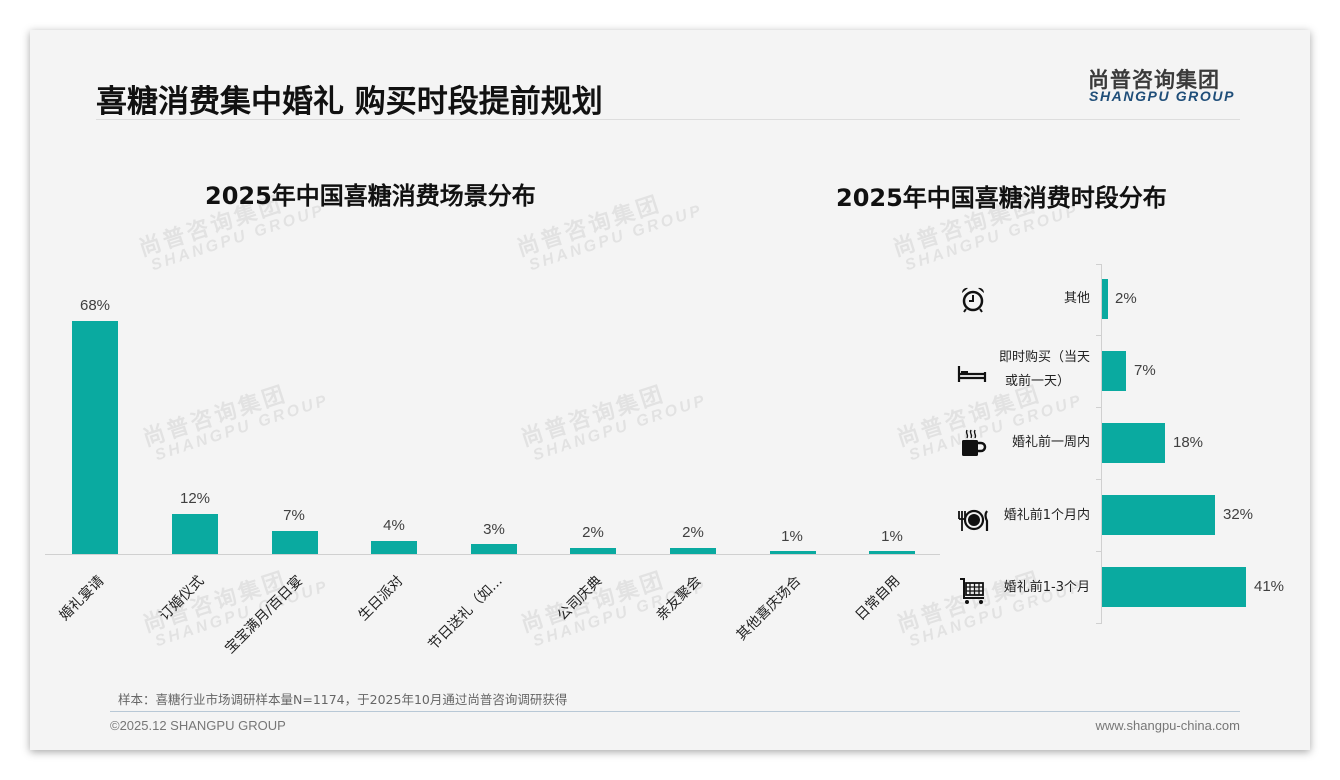  What do you see at coordinates (82, 598) in the screenshot?
I see `x-tick-label: 婚礼宴请` at bounding box center [82, 598].